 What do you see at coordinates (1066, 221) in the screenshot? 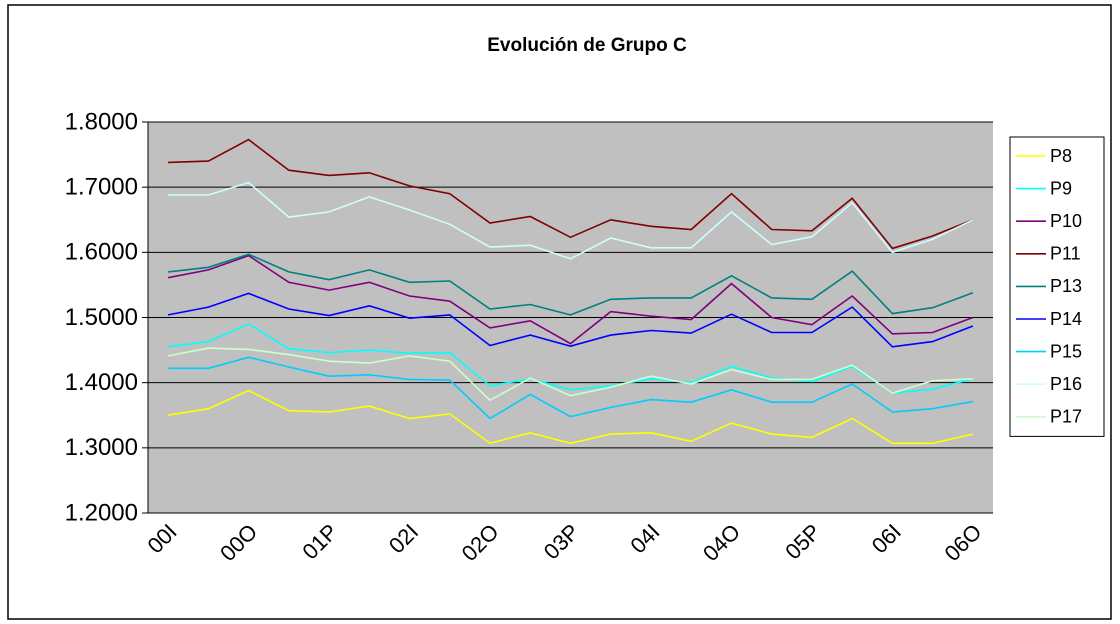
I see `legend-label: P10` at bounding box center [1066, 221].